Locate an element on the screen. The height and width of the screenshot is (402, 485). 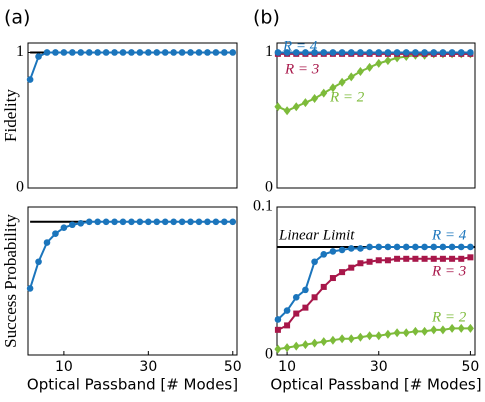
series-label: R = 3 is located at coordinates (448, 271).